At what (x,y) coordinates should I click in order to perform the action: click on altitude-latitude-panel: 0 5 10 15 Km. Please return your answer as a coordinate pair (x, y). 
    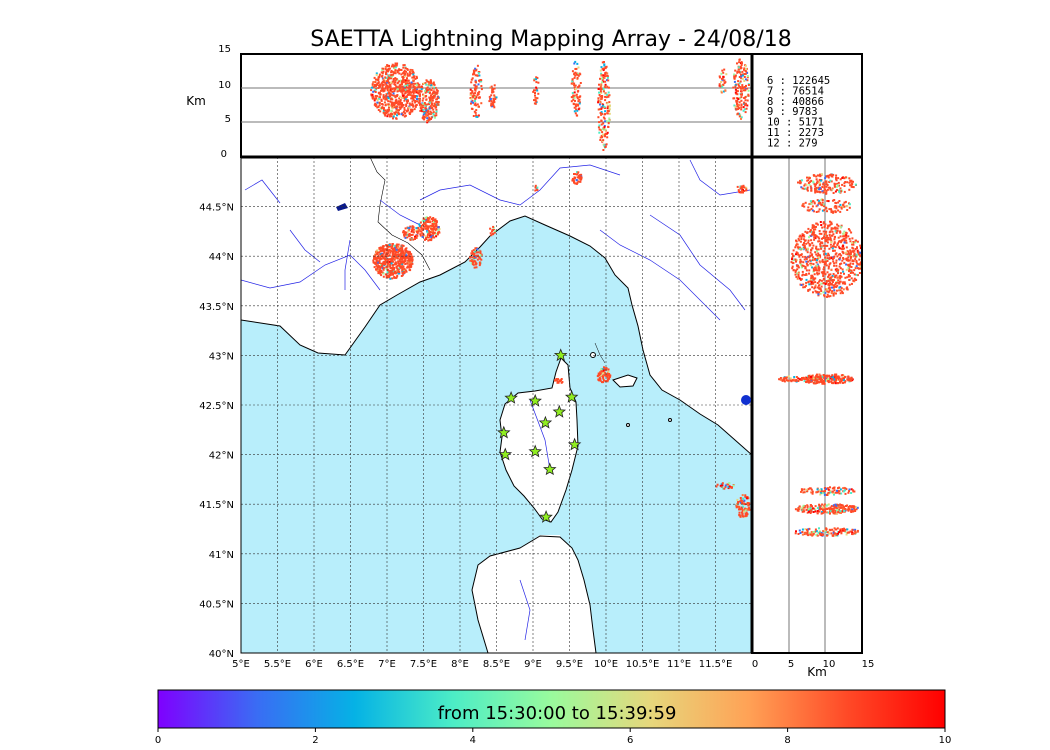
    Looking at the image, I should click on (813, 417).